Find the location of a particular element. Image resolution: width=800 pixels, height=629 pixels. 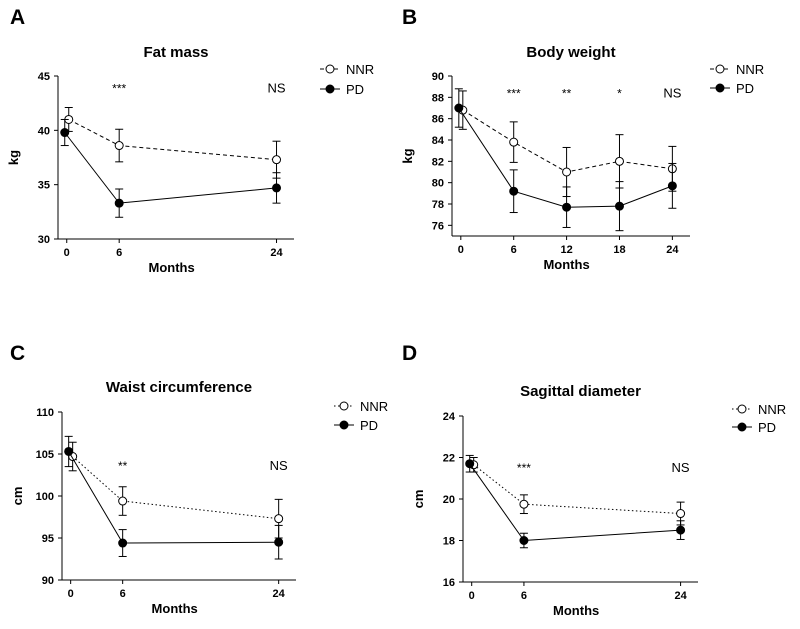

significance-label: * is located at coordinates (619, 93).